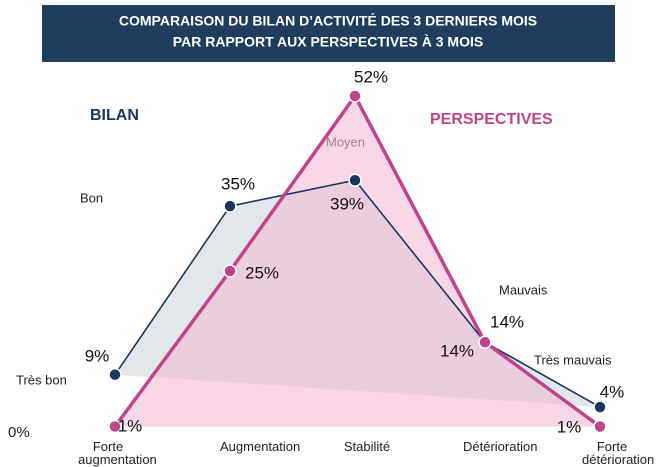 The width and height of the screenshot is (659, 467). I want to click on data-label: 35%, so click(238, 183).